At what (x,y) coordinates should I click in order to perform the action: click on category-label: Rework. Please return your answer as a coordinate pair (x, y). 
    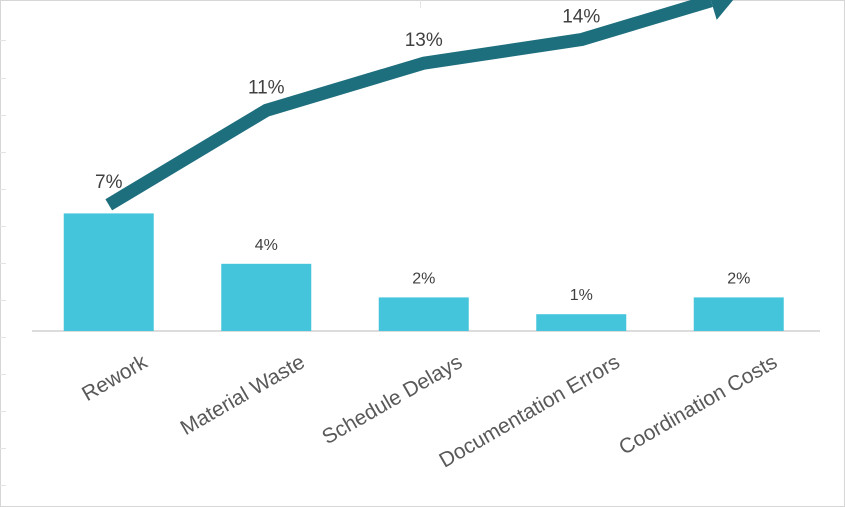
    Looking at the image, I should click on (115, 378).